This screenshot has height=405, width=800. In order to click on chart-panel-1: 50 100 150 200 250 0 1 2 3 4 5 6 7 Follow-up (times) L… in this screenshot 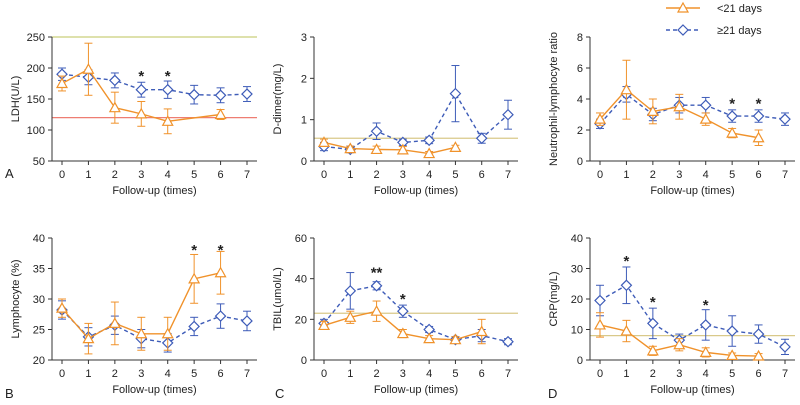, I will do `click(131, 114)`.